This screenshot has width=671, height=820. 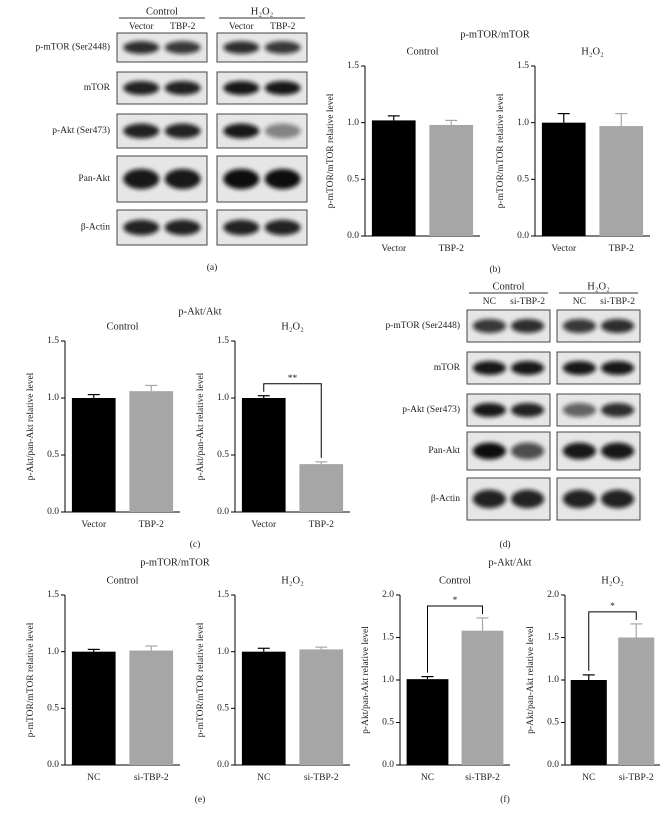 What do you see at coordinates (598, 286) in the screenshot?
I see `group-label: H₂O₂` at bounding box center [598, 286].